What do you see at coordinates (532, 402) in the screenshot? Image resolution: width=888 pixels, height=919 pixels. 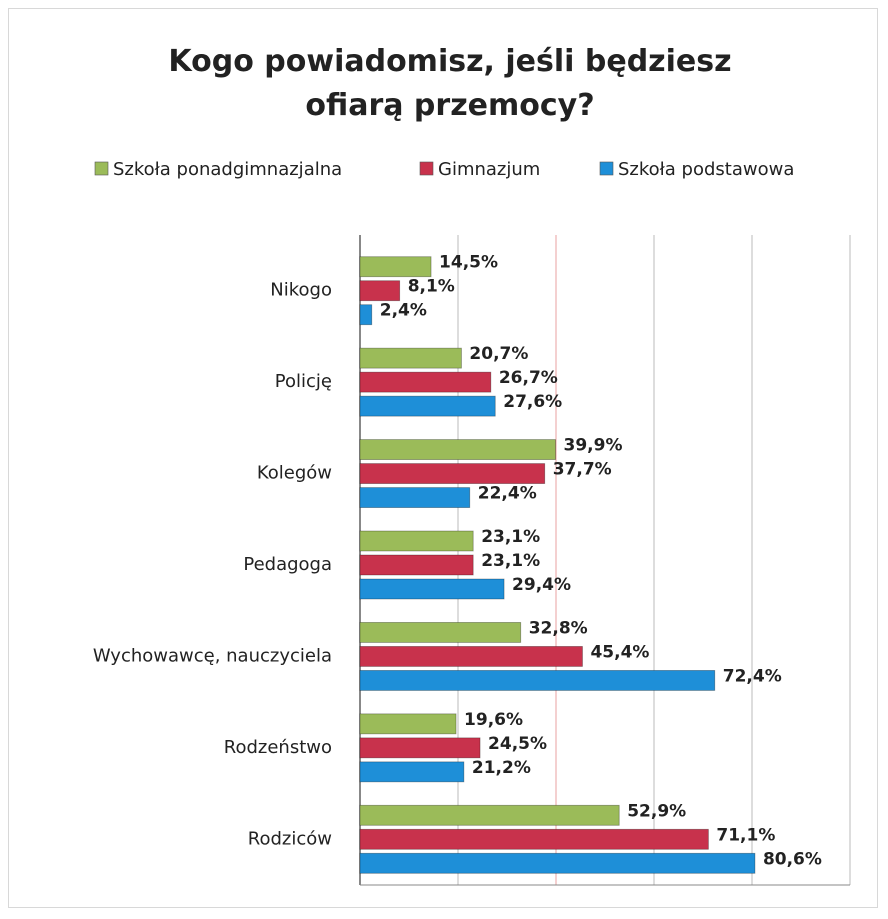 I see `data-label: 27,6%` at bounding box center [532, 402].